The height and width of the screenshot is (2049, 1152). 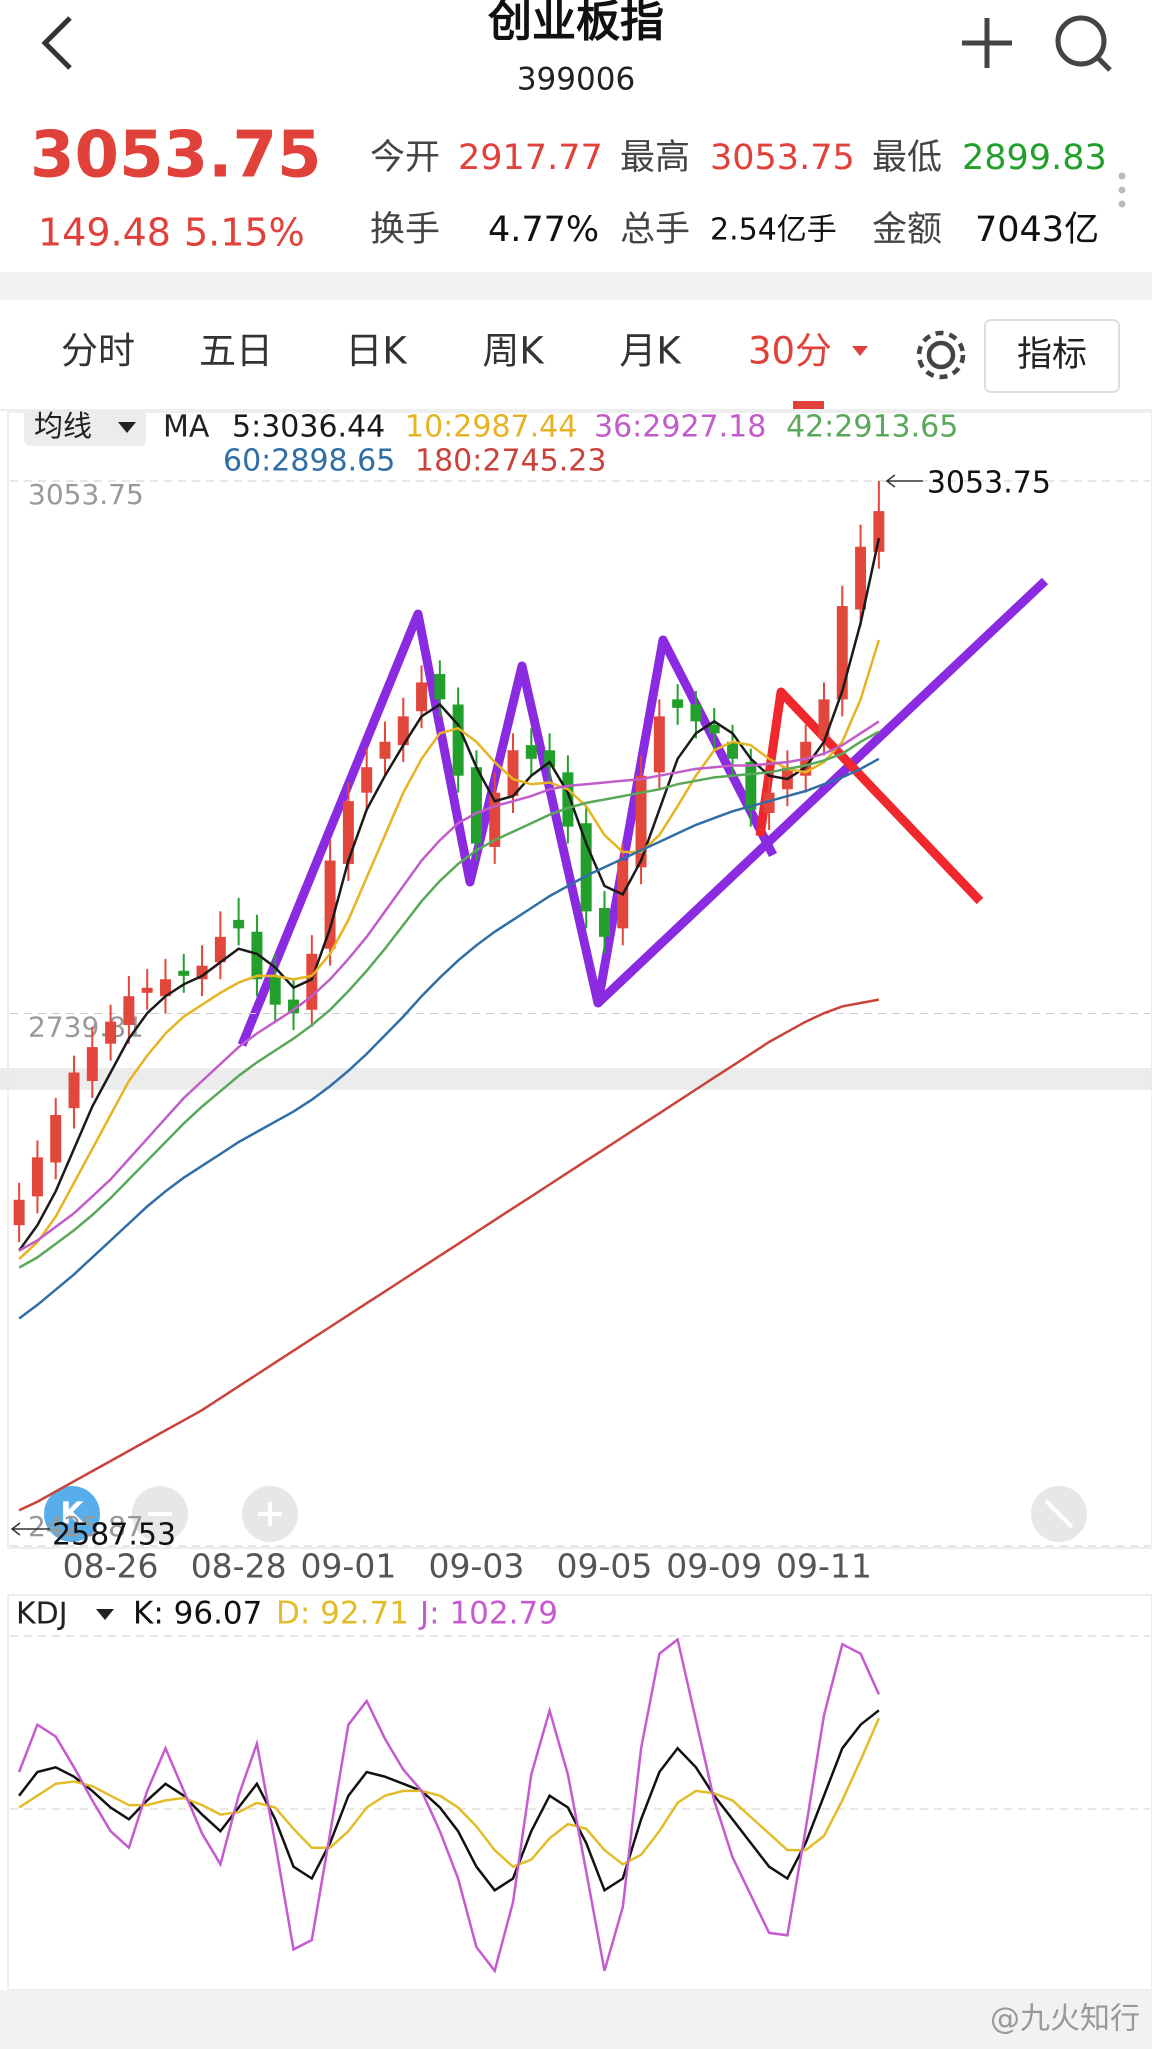 What do you see at coordinates (308, 427) in the screenshot?
I see `legend-entry: 5:3036.44` at bounding box center [308, 427].